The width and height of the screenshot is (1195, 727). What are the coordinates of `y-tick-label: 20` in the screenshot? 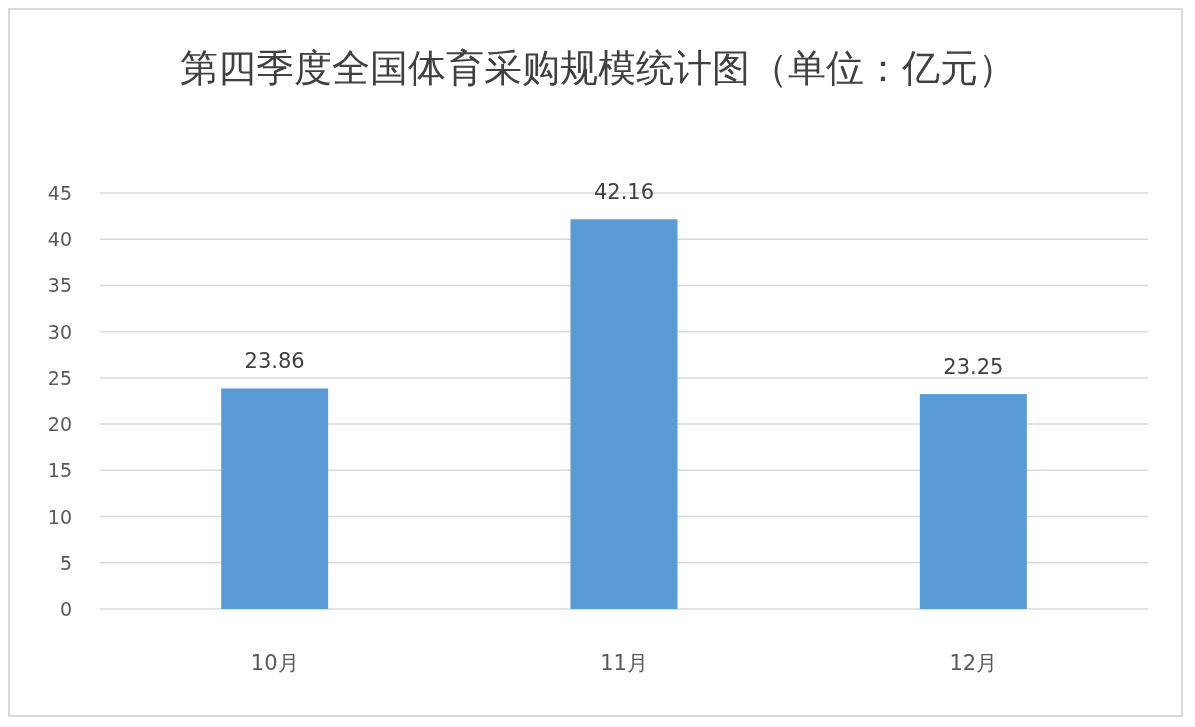 It's located at (59, 424).